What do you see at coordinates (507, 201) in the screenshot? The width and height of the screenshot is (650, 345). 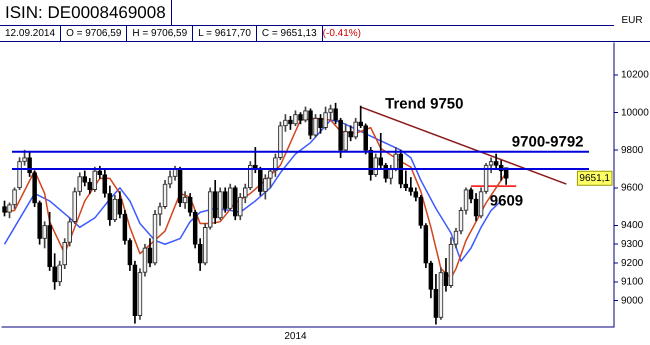 I see `annotation: 9609` at bounding box center [507, 201].